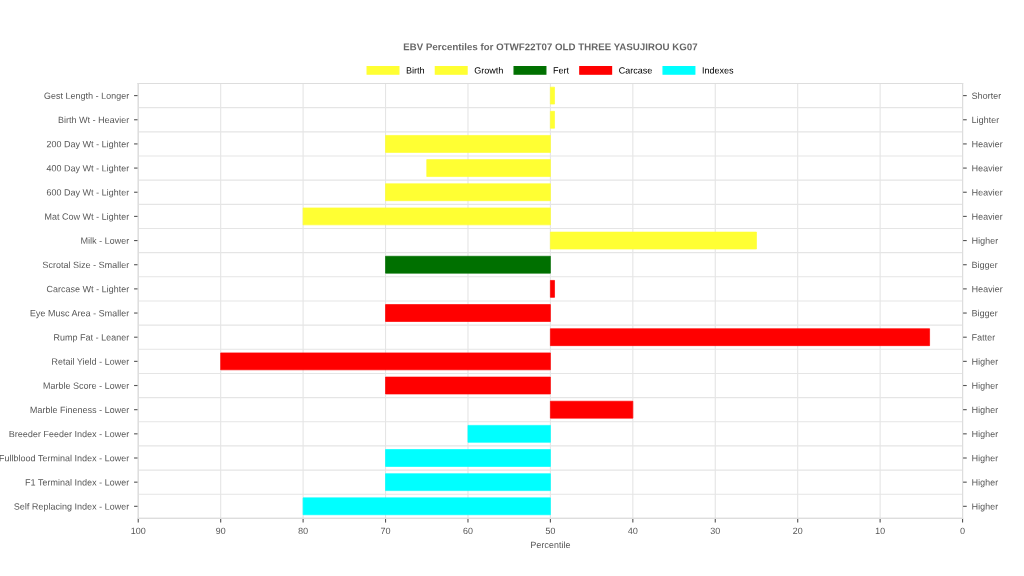 Image resolution: width=1024 pixels, height=576 pixels. What do you see at coordinates (72, 507) in the screenshot?
I see `y-tick-label: Self Replacing Index - Lower` at bounding box center [72, 507].